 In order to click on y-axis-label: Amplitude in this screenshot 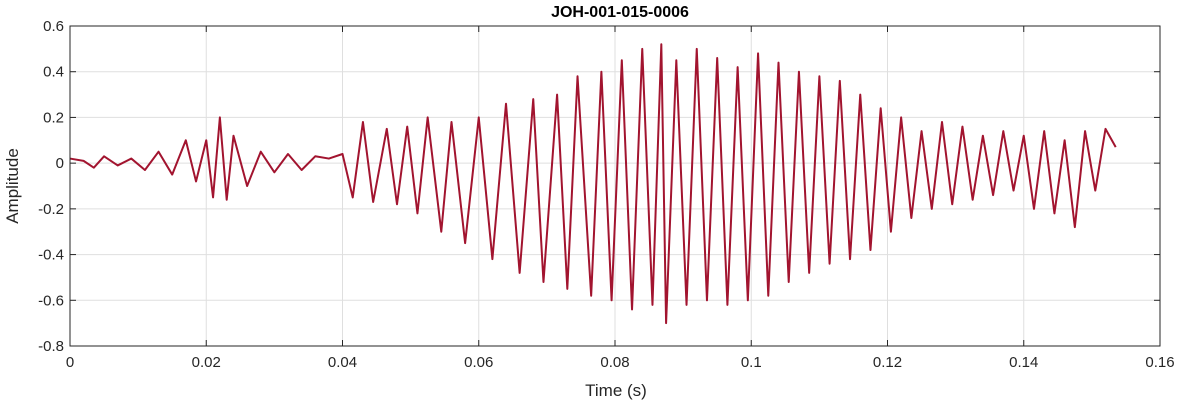, I will do `click(12, 186)`.